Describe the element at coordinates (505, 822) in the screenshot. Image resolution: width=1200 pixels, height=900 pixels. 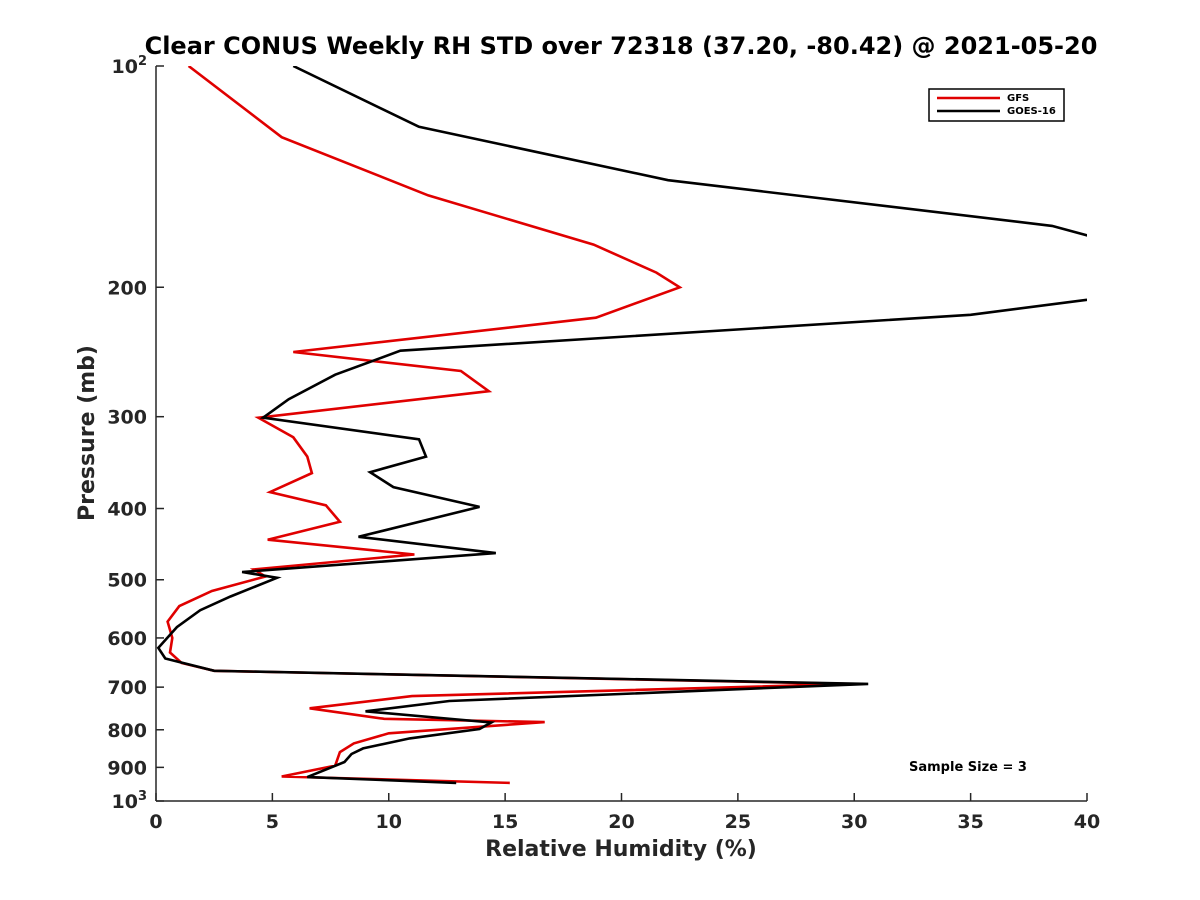
I see `x-tick-label: 15` at that location.